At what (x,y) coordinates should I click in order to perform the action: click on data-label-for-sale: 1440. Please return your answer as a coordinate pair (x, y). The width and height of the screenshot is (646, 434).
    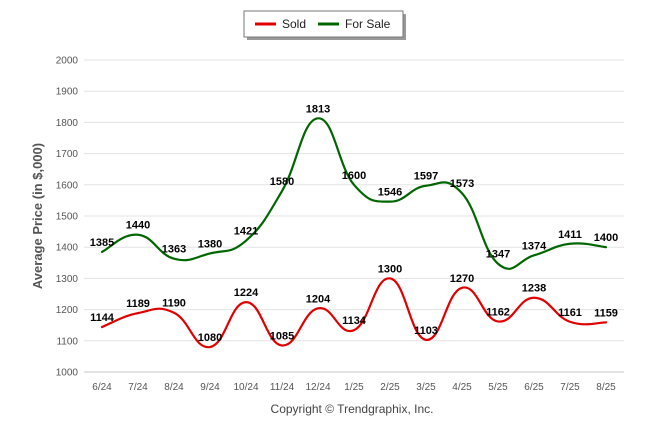
    Looking at the image, I should click on (138, 226).